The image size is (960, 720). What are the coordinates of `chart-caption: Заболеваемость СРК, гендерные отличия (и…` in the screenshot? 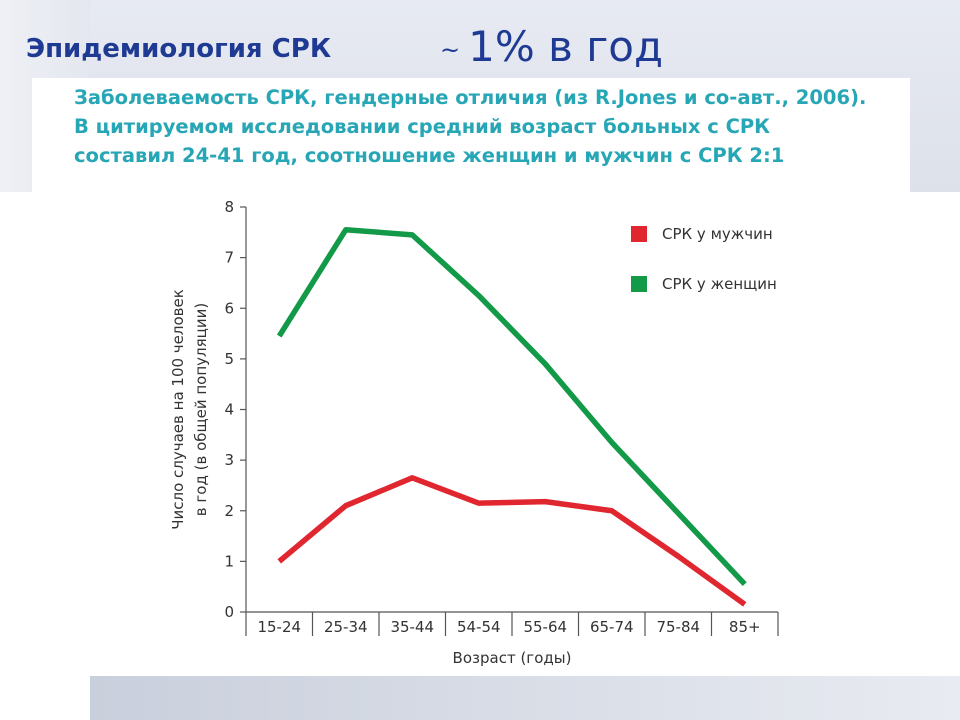 It's located at (470, 126).